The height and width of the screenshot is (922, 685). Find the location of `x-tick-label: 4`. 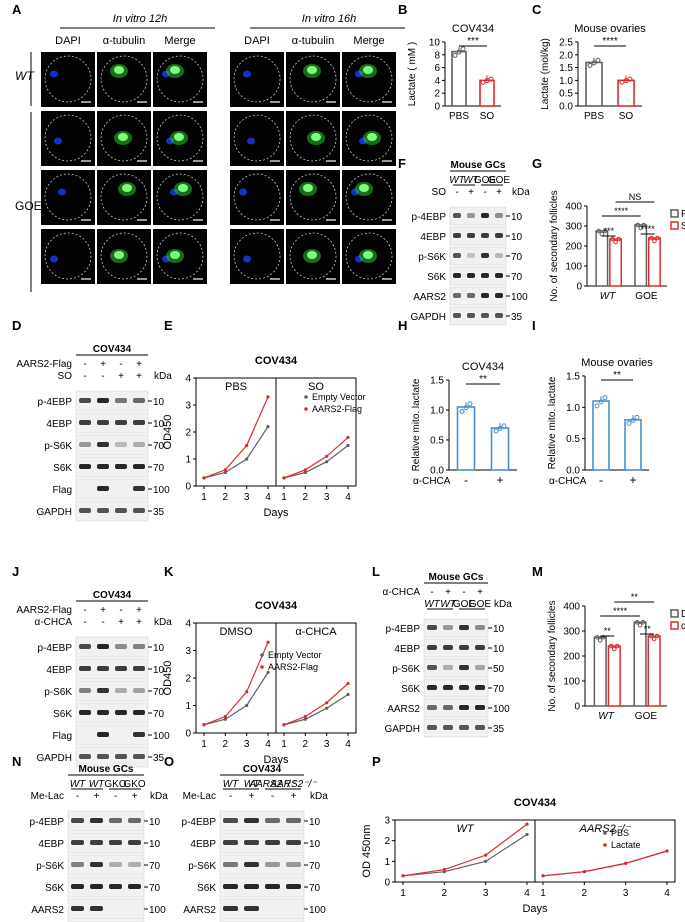

x-tick-label: 4 is located at coordinates (268, 744).